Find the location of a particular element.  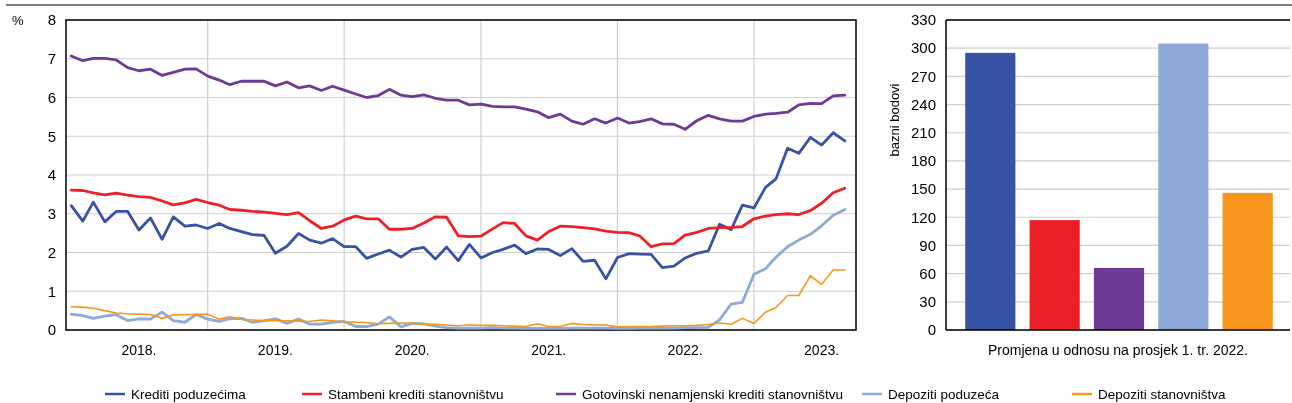

y-tick-label: 6 is located at coordinates (51, 97).